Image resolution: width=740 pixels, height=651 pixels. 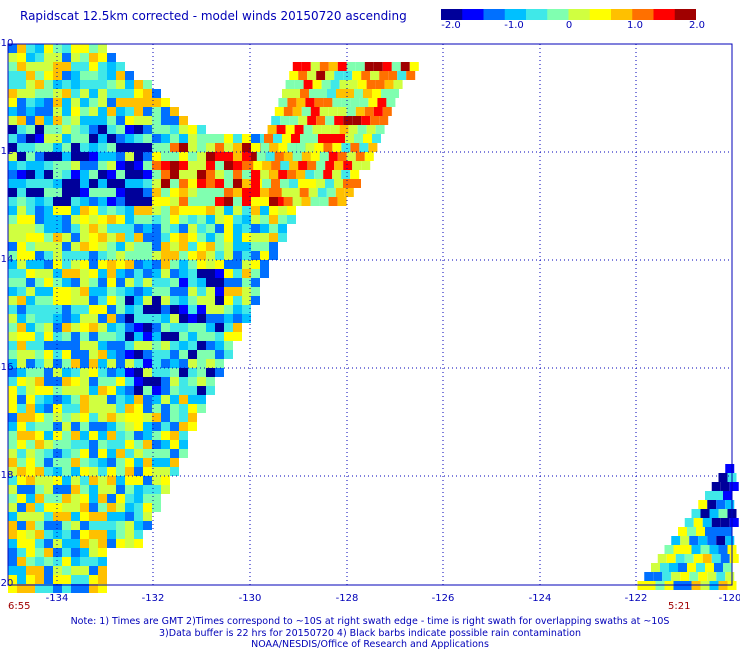 What do you see at coordinates (153, 598) in the screenshot?
I see `lon-label-132: -132` at bounding box center [153, 598].